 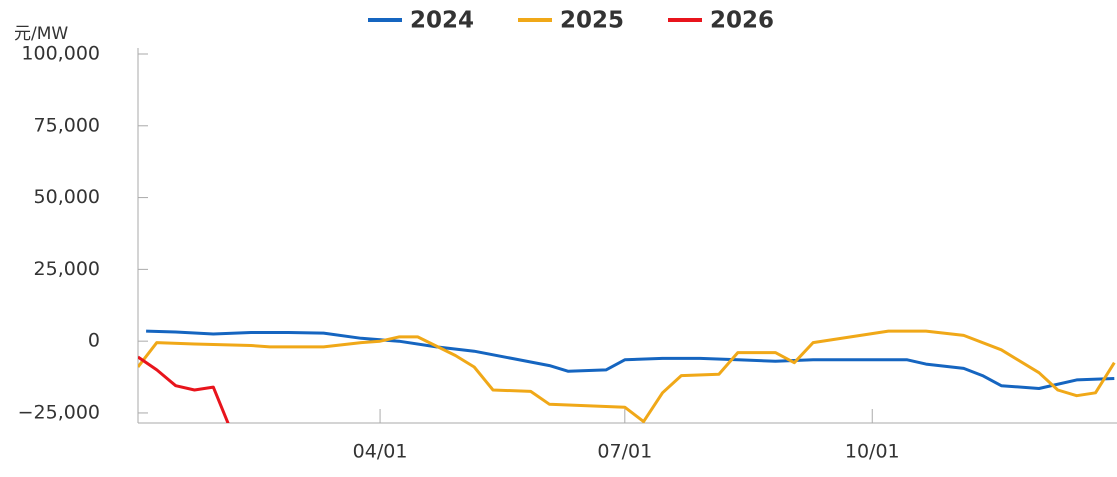 I want to click on y-tick-label: 75,000, so click(x=67, y=125).